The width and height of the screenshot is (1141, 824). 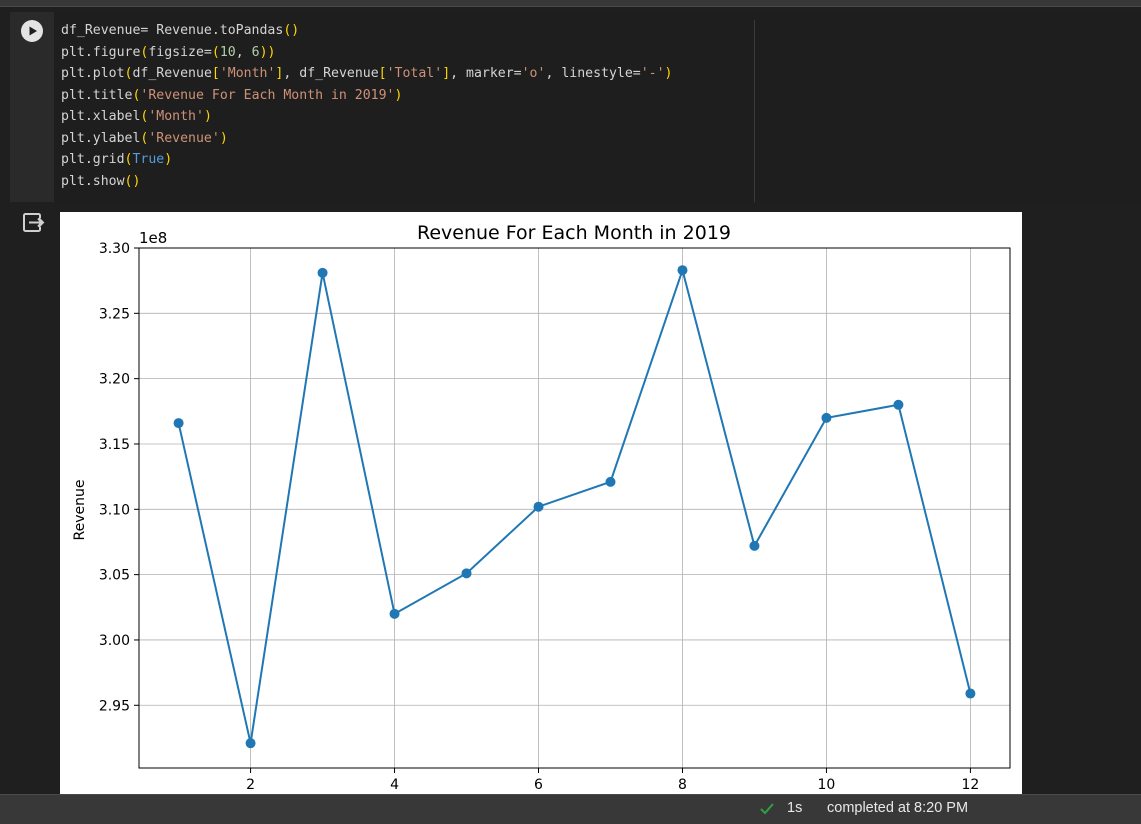 What do you see at coordinates (153, 238) in the screenshot?
I see `y-offset-label: 1e8` at bounding box center [153, 238].